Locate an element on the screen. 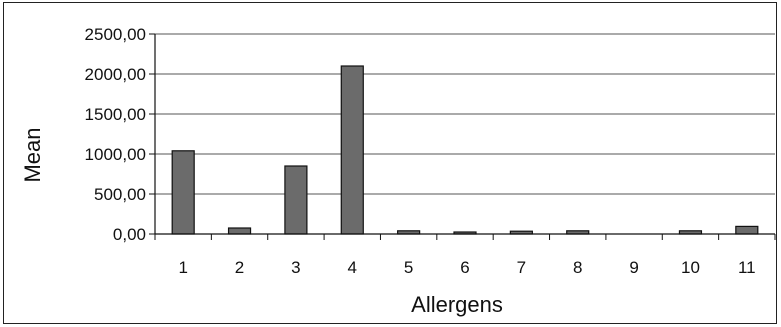 This screenshot has height=327, width=781. y-tick-label: 2500,00 is located at coordinates (115, 34).